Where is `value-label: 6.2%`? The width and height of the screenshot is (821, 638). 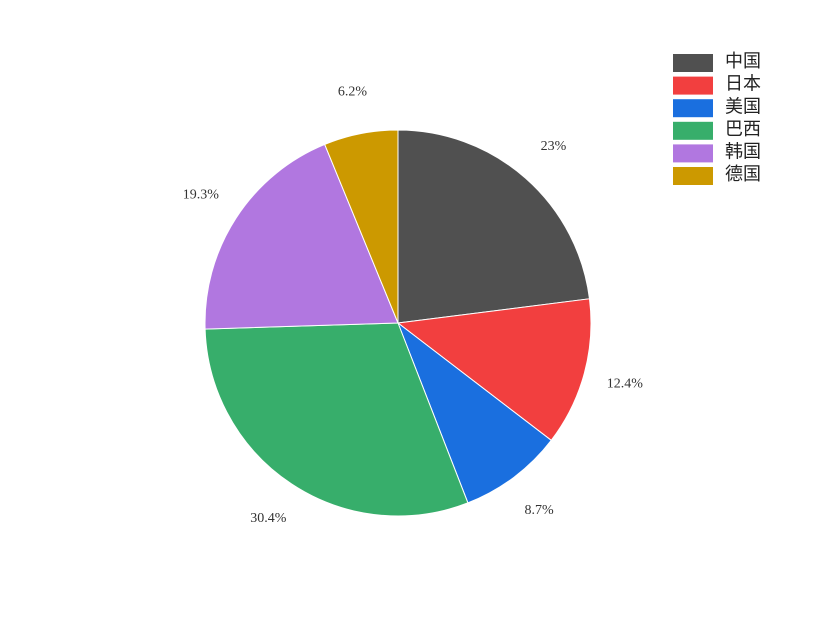 value-label: 6.2% is located at coordinates (353, 92).